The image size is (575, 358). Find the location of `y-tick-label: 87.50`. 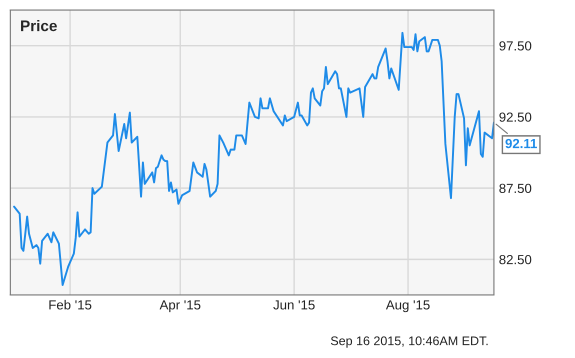

y-tick-label: 87.50 is located at coordinates (515, 189).